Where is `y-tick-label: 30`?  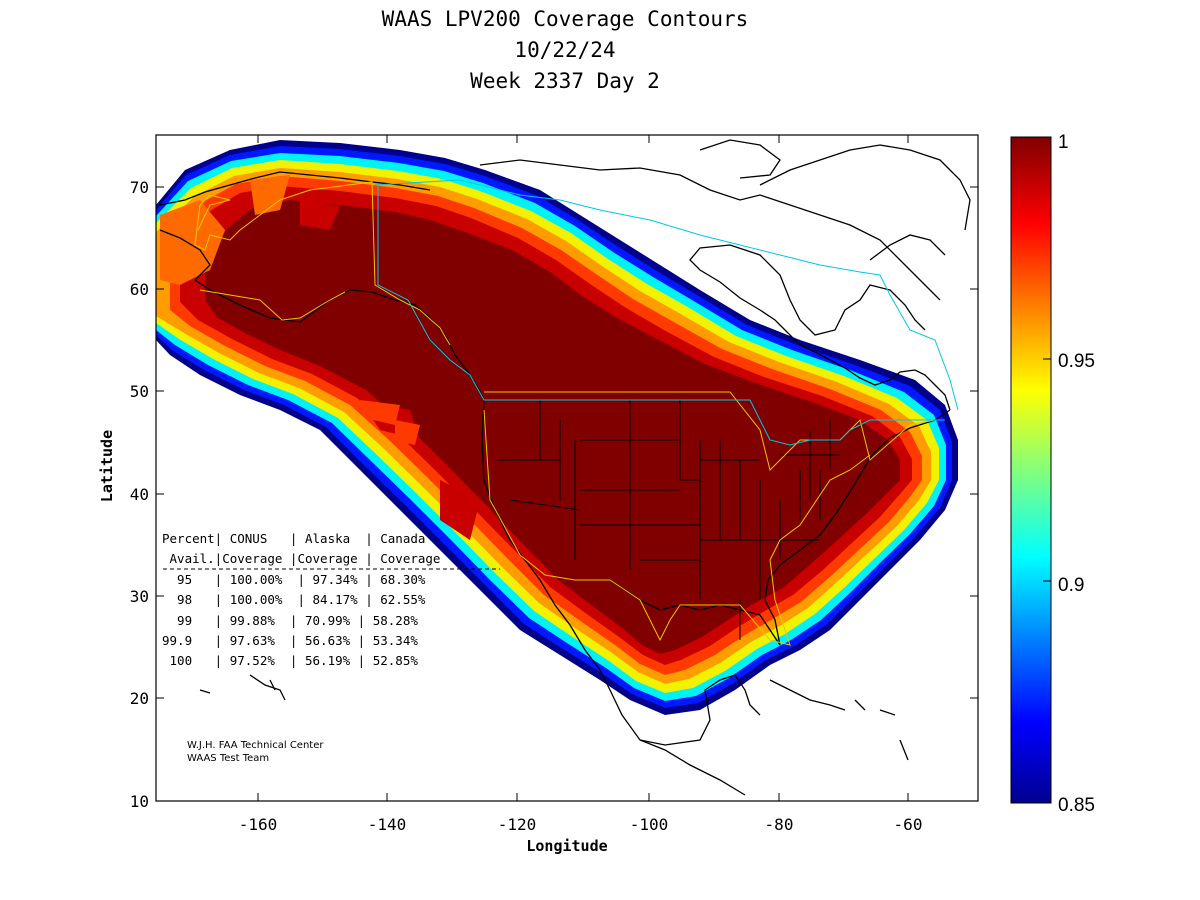 y-tick-label: 30 is located at coordinates (139, 596).